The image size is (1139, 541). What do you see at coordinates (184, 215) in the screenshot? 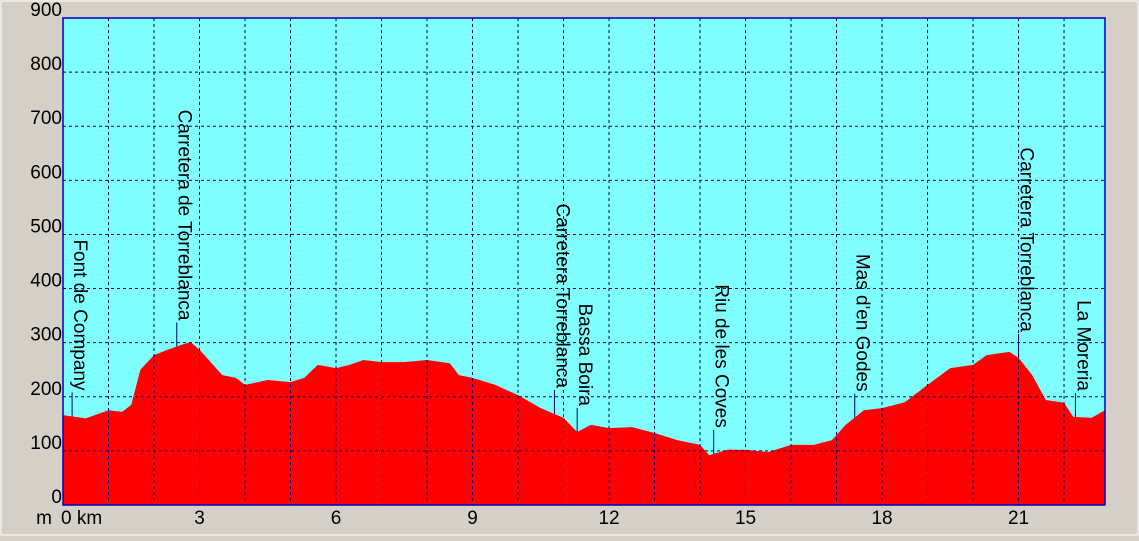
I see `waypoint-label: Carretera de Torreblanca` at bounding box center [184, 215].